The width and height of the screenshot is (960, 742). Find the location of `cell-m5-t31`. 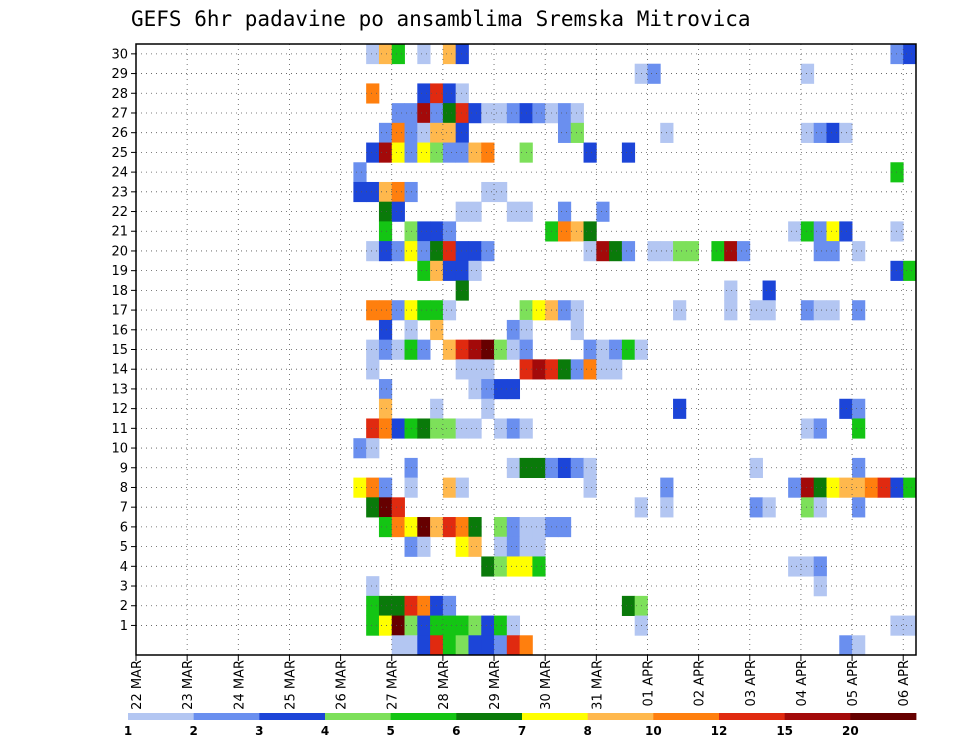

cell-m5-t31 is located at coordinates (539, 546).